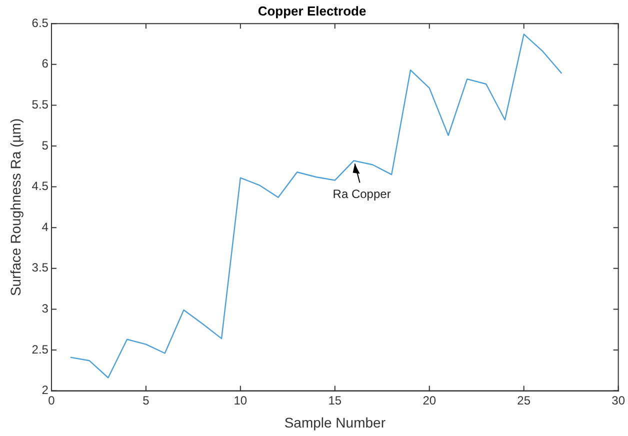  Describe the element at coordinates (45, 390) in the screenshot. I see `y-tick-label: 2` at that location.